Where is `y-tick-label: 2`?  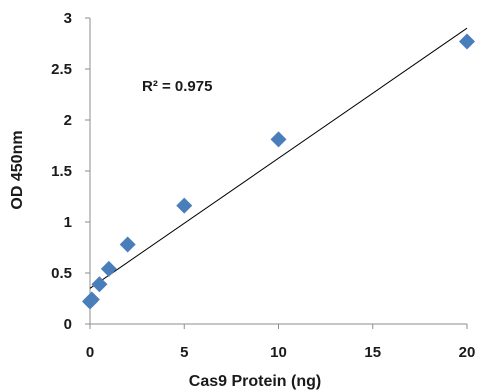 y-tick-label: 2 is located at coordinates (68, 120).